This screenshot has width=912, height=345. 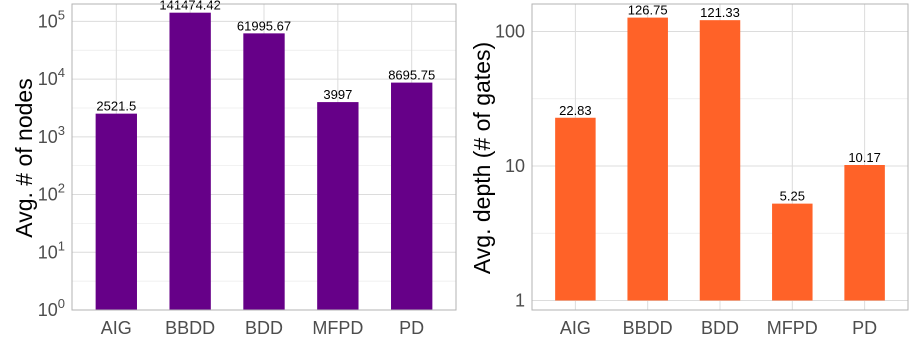 What do you see at coordinates (520, 301) in the screenshot?
I see `depth-ytick-label: 1` at bounding box center [520, 301].